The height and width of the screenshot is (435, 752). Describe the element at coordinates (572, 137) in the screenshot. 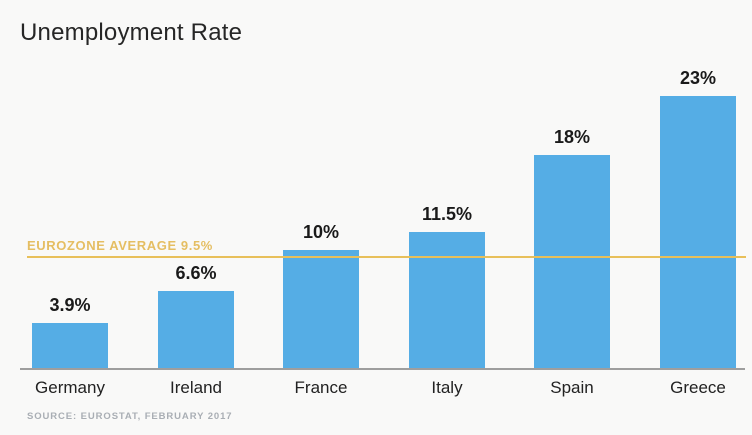

I see `bar-value-label-spain: 18%` at that location.